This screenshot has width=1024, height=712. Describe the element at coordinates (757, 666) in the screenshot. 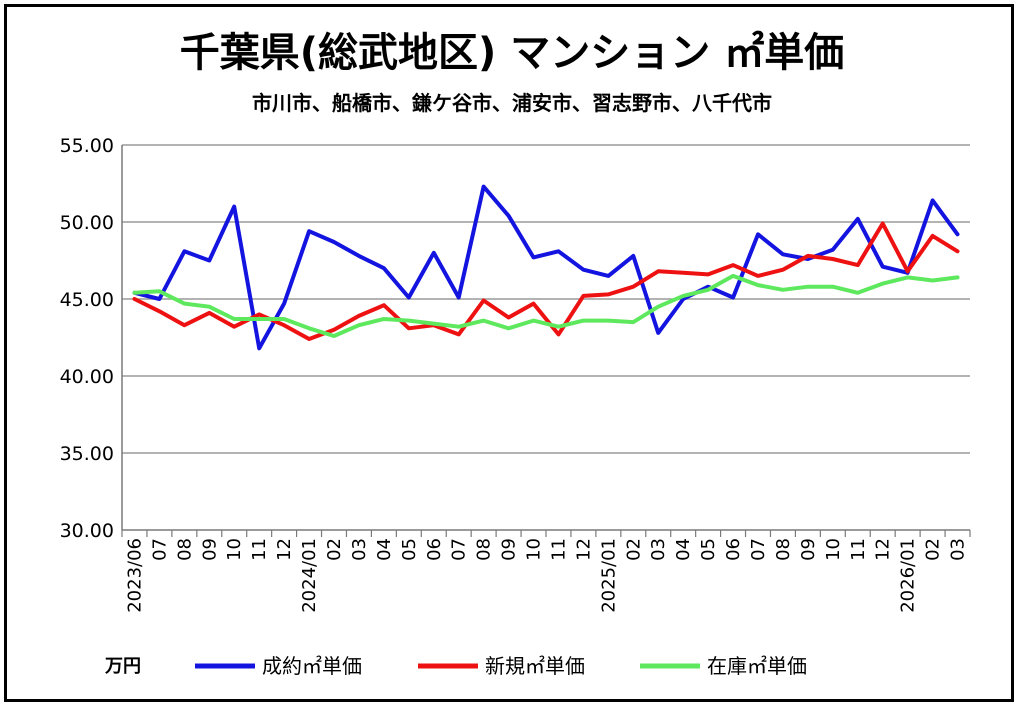

I see `legend-label-stock: 在庫㎡単価` at that location.